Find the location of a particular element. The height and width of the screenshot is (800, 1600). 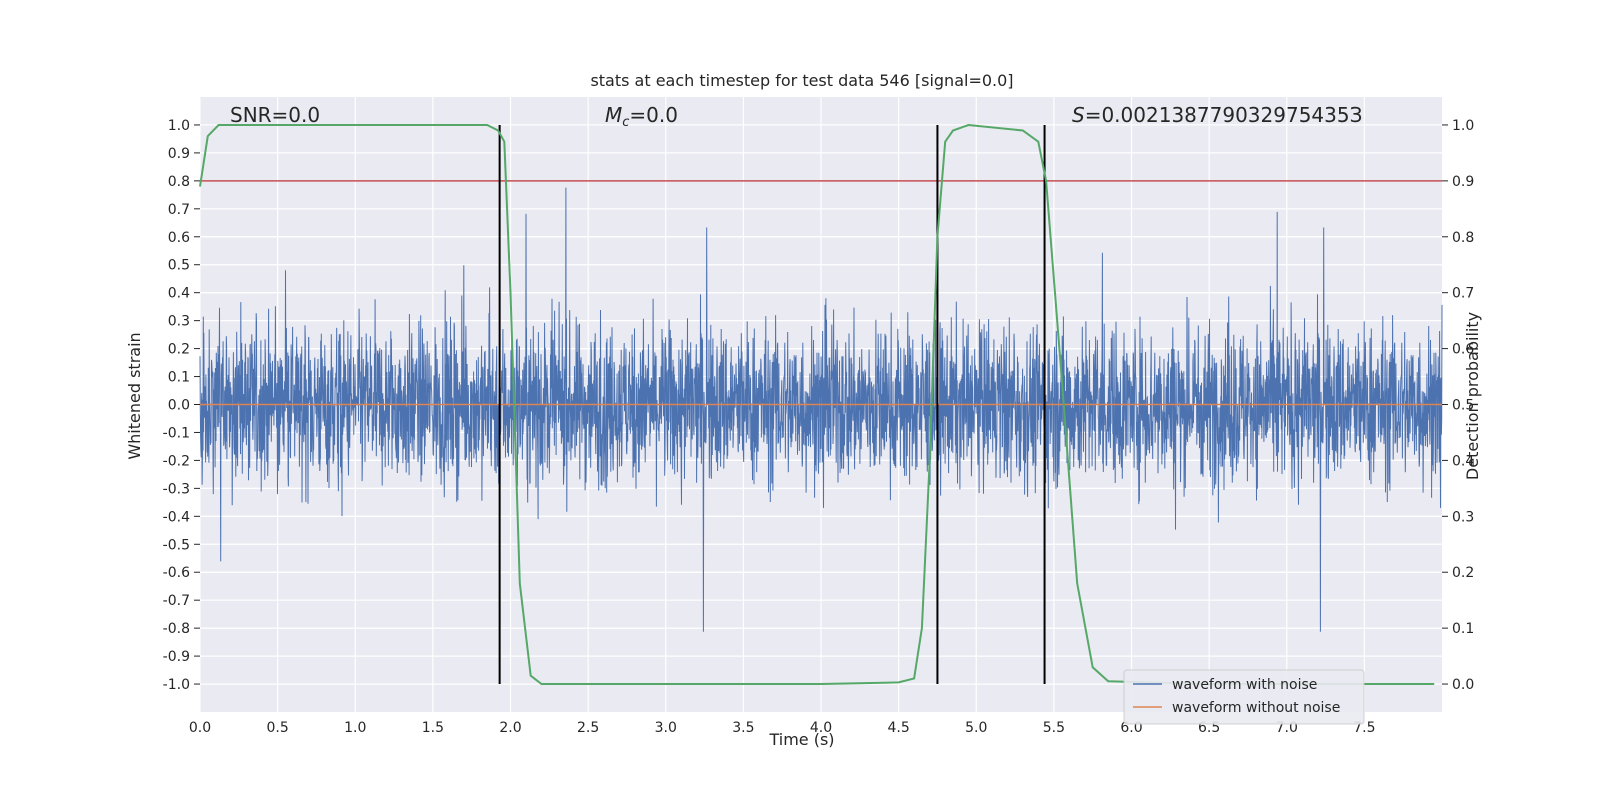

y2-tick-label: 0.2 is located at coordinates (1463, 573).